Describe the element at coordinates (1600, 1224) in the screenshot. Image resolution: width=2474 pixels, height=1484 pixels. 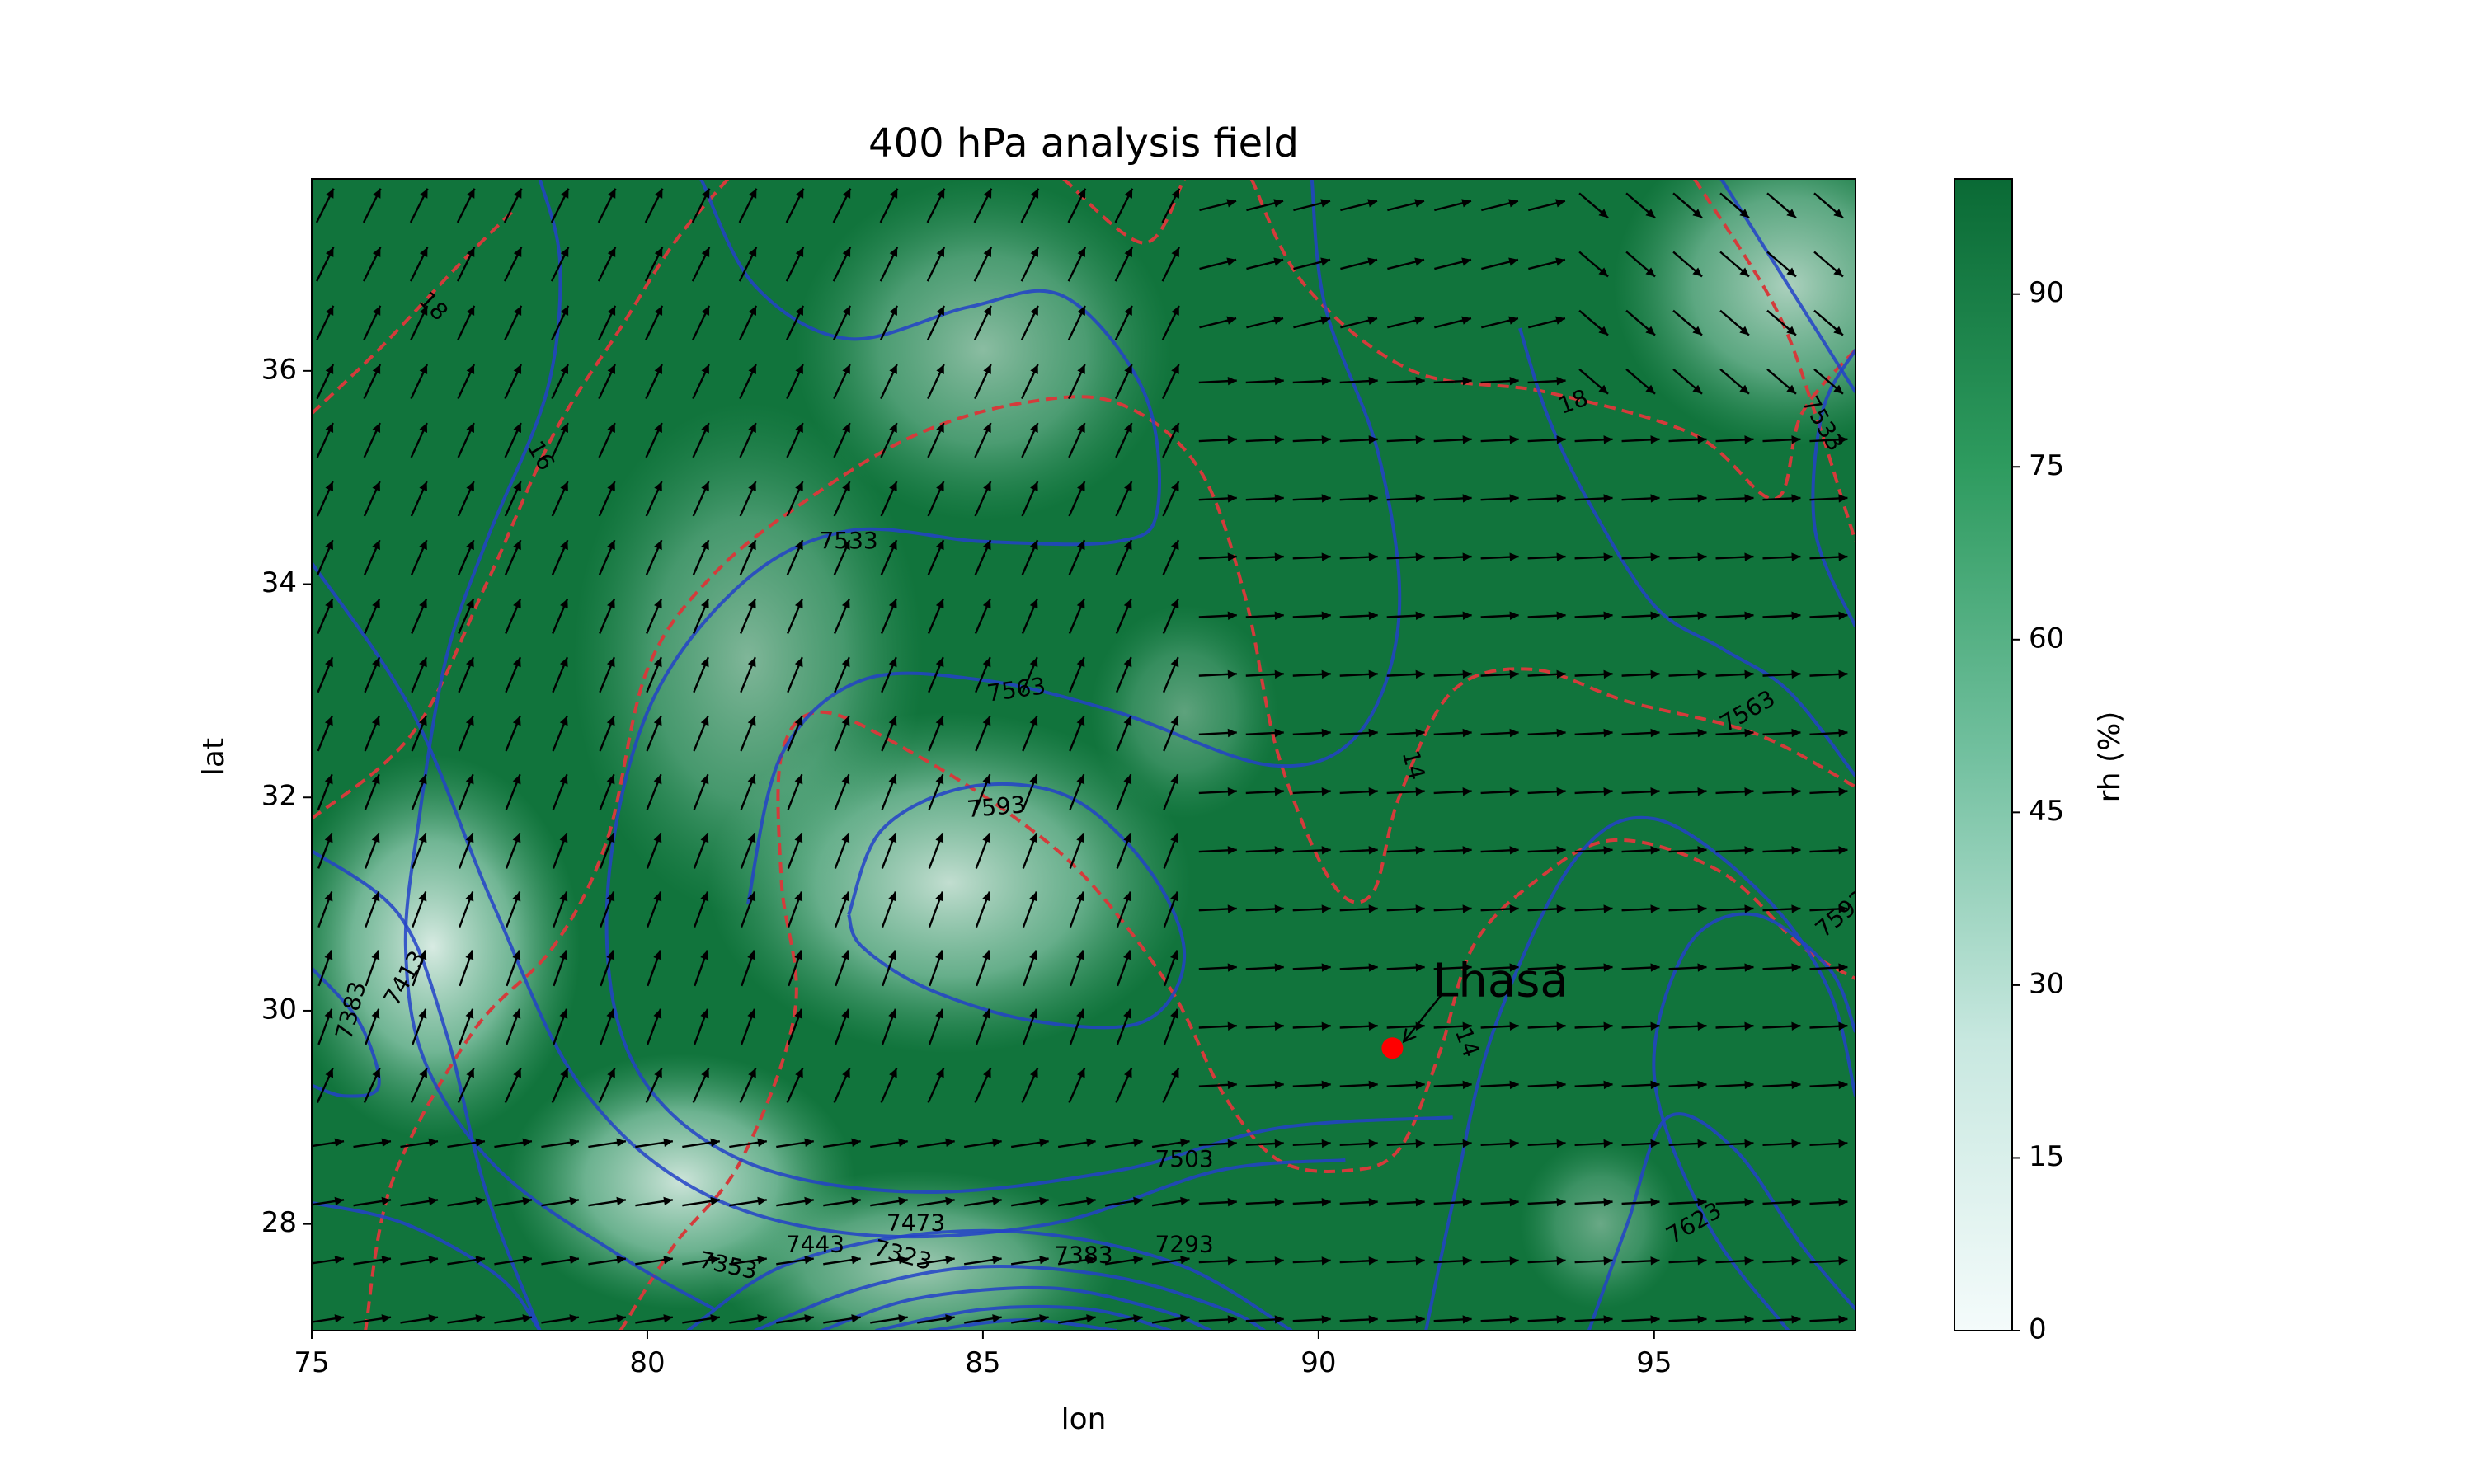
I see `rh-dry-region` at that location.